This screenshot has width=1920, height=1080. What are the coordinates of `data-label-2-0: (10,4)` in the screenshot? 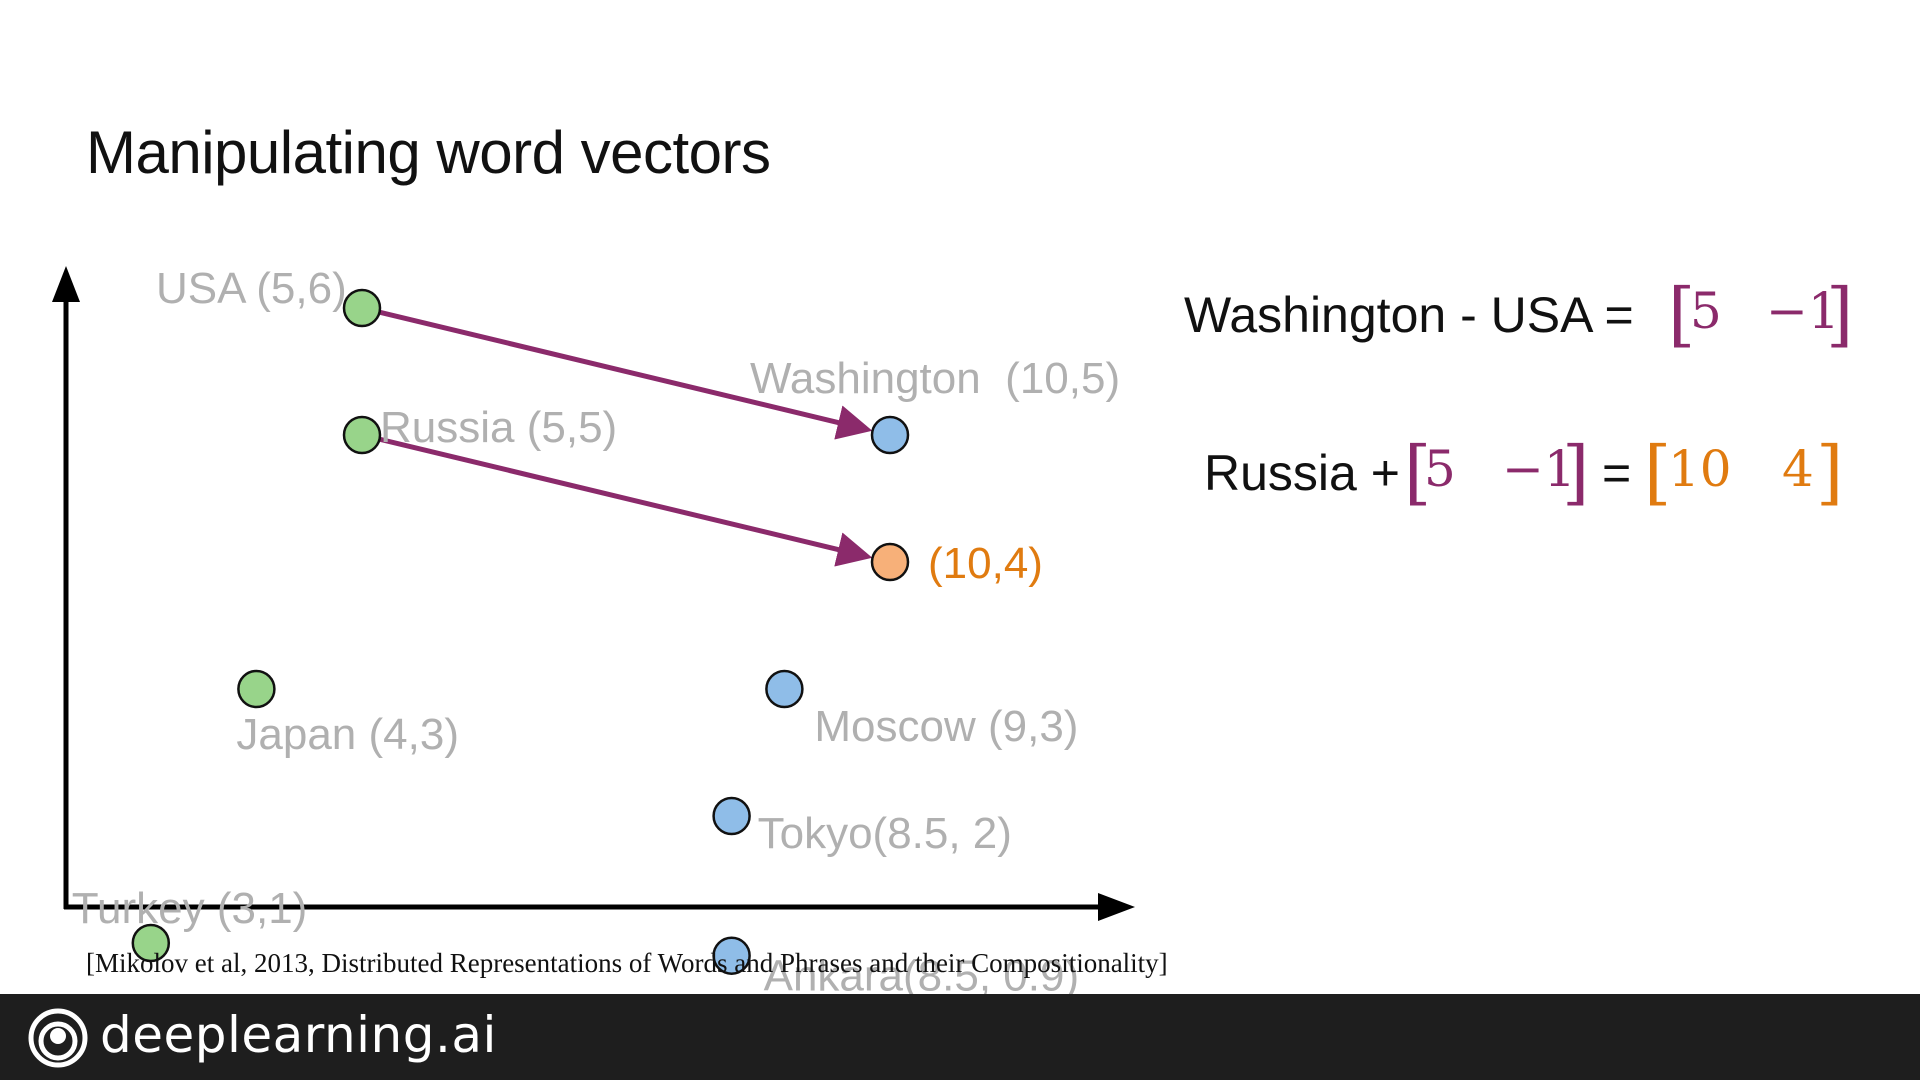 It's located at (985, 563).